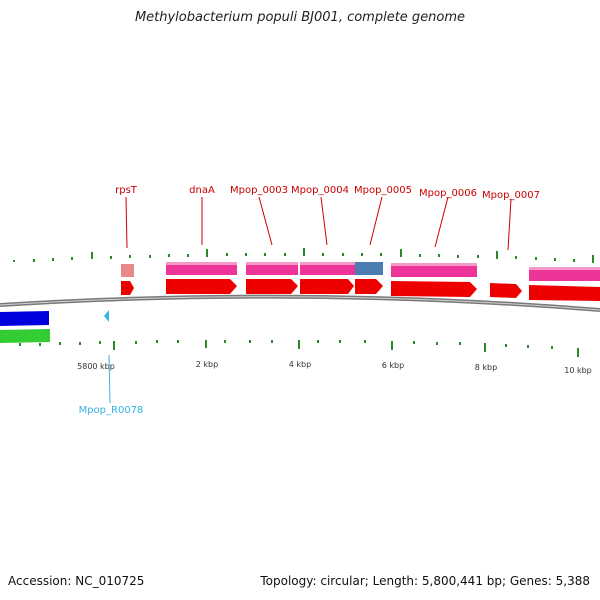 This screenshot has height=600, width=600. What do you see at coordinates (201, 286) in the screenshot?
I see `cds-arrow-dnaA` at bounding box center [201, 286].